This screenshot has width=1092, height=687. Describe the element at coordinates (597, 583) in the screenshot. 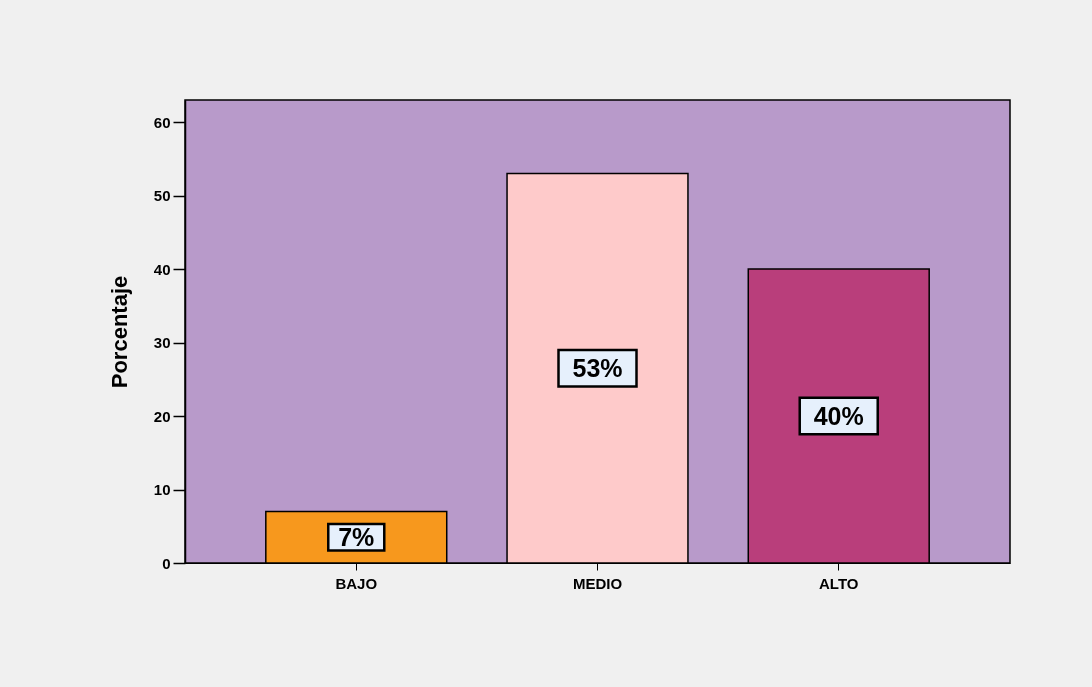

I see `x-tick-label: MEDIO` at that location.